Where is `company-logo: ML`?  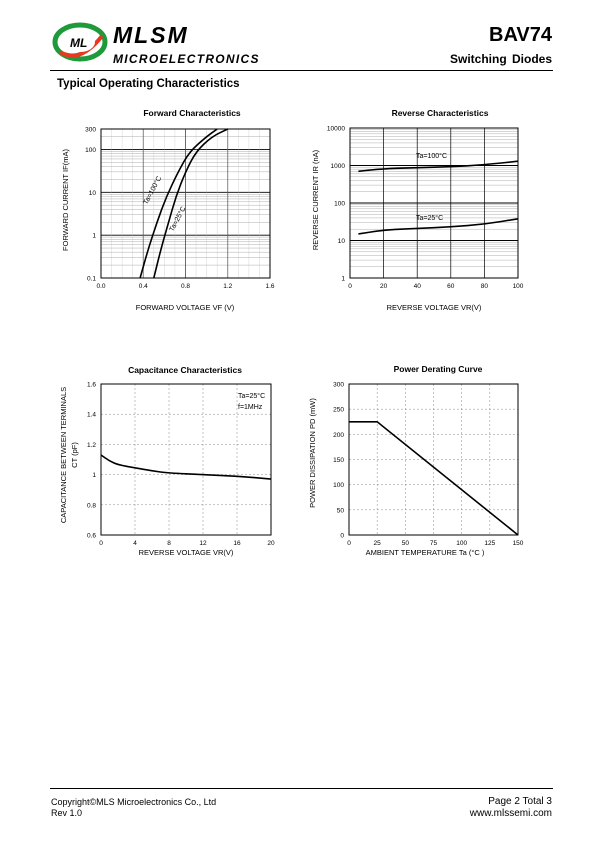 company-logo: ML is located at coordinates (80, 42).